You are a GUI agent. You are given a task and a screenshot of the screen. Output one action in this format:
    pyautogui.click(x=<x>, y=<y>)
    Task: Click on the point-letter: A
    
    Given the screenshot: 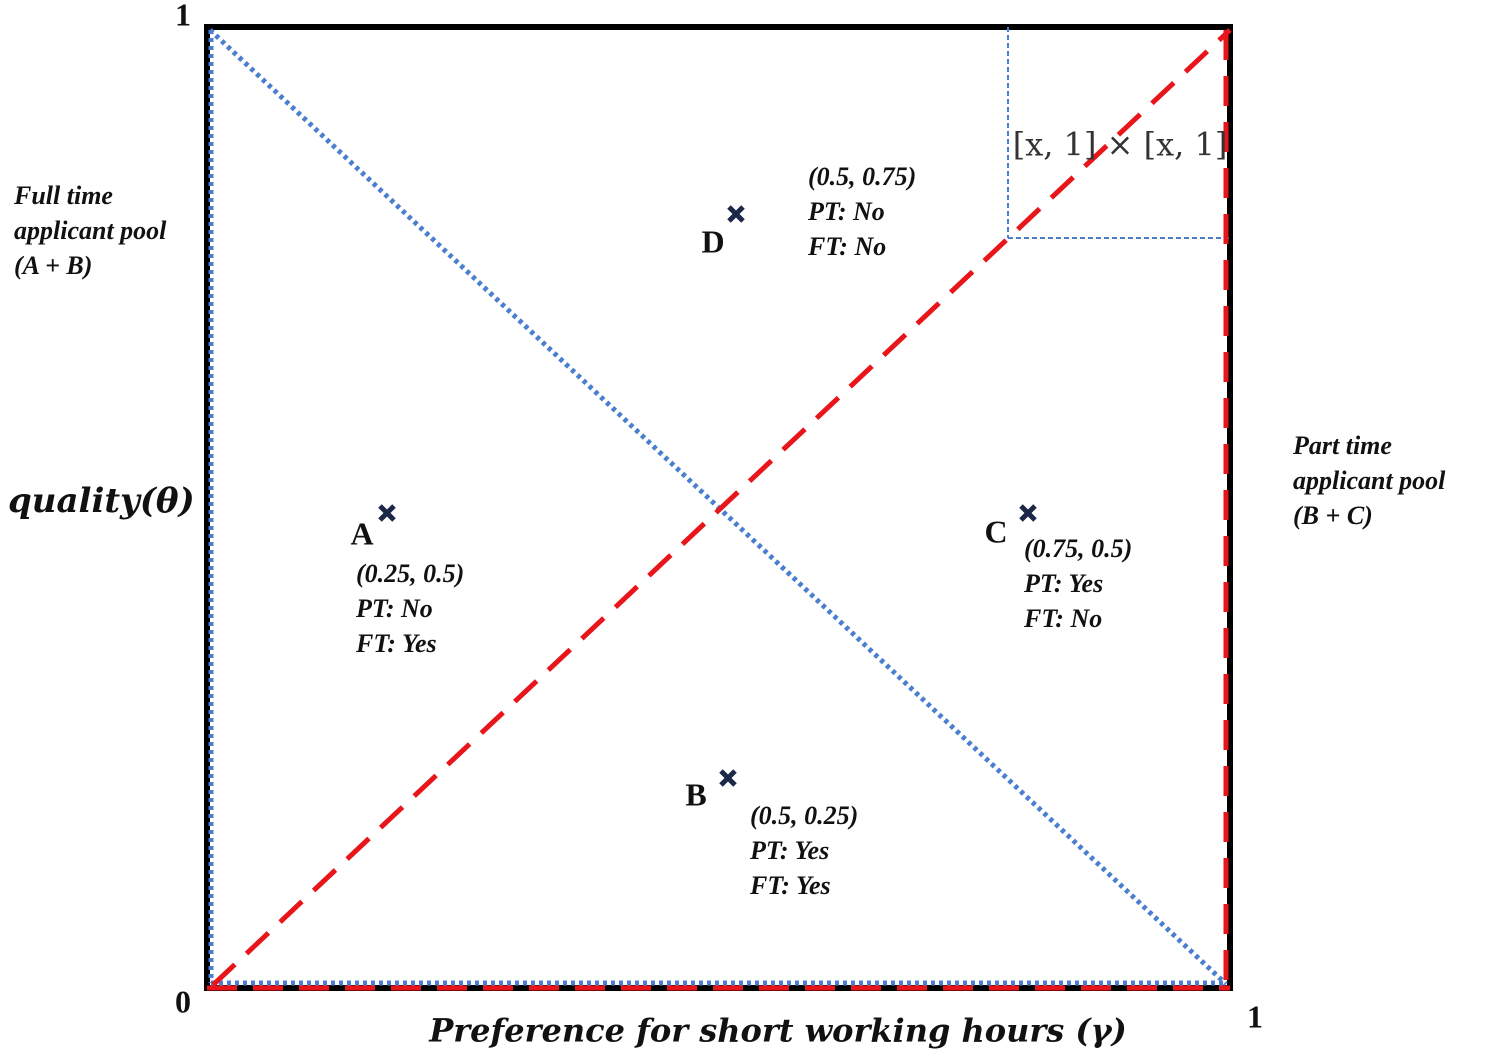 What is the action you would take?
    pyautogui.click(x=361, y=533)
    